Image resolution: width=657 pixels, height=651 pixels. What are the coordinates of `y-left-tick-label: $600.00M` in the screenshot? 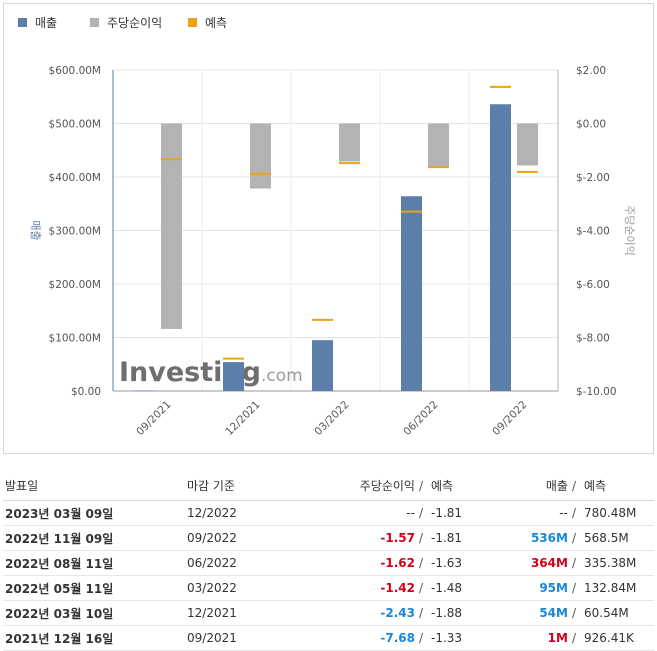 It's located at (75, 71).